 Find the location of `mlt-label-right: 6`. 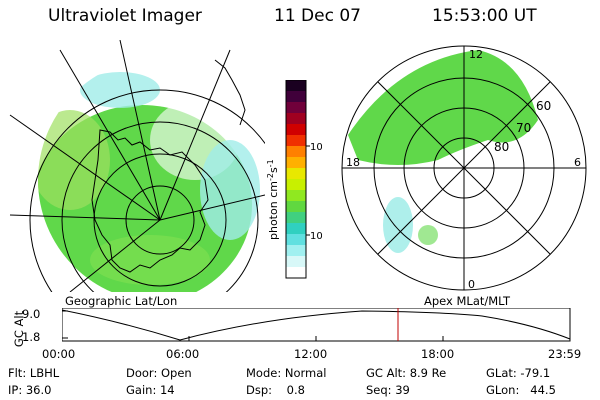

mlt-label-right: 6 is located at coordinates (577, 162).